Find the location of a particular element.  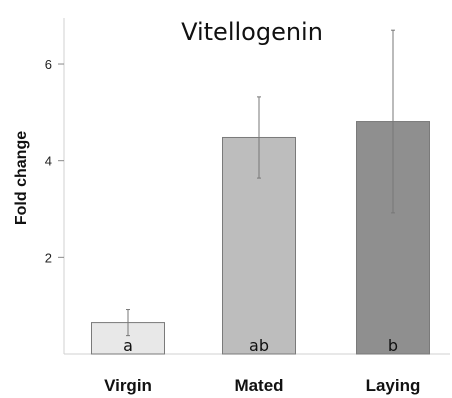

significance-labels-group: a ab b is located at coordinates (260, 345).